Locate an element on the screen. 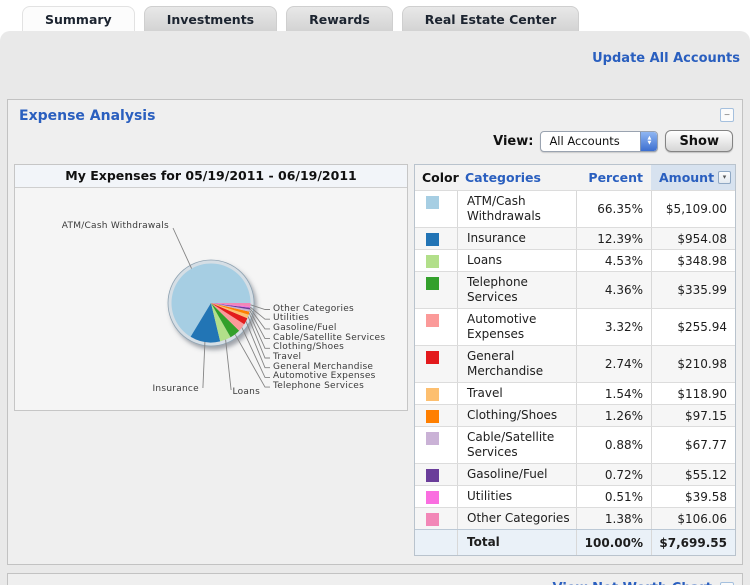 Image resolution: width=750 pixels, height=585 pixels. amount-sort-dropdown-icon: ▾ is located at coordinates (724, 177).